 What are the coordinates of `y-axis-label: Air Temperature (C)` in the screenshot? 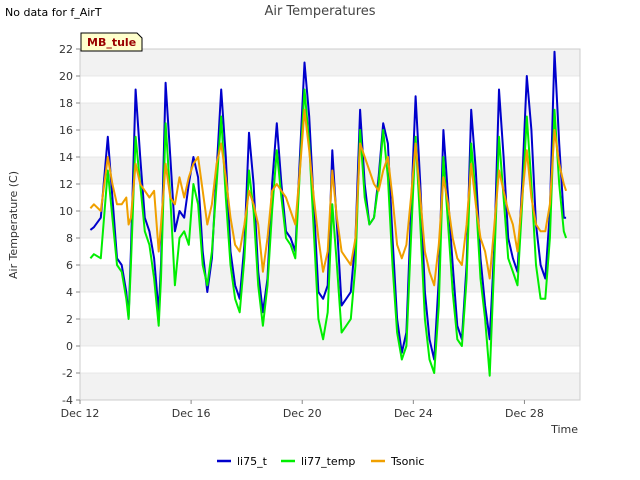 It's located at (13, 225).